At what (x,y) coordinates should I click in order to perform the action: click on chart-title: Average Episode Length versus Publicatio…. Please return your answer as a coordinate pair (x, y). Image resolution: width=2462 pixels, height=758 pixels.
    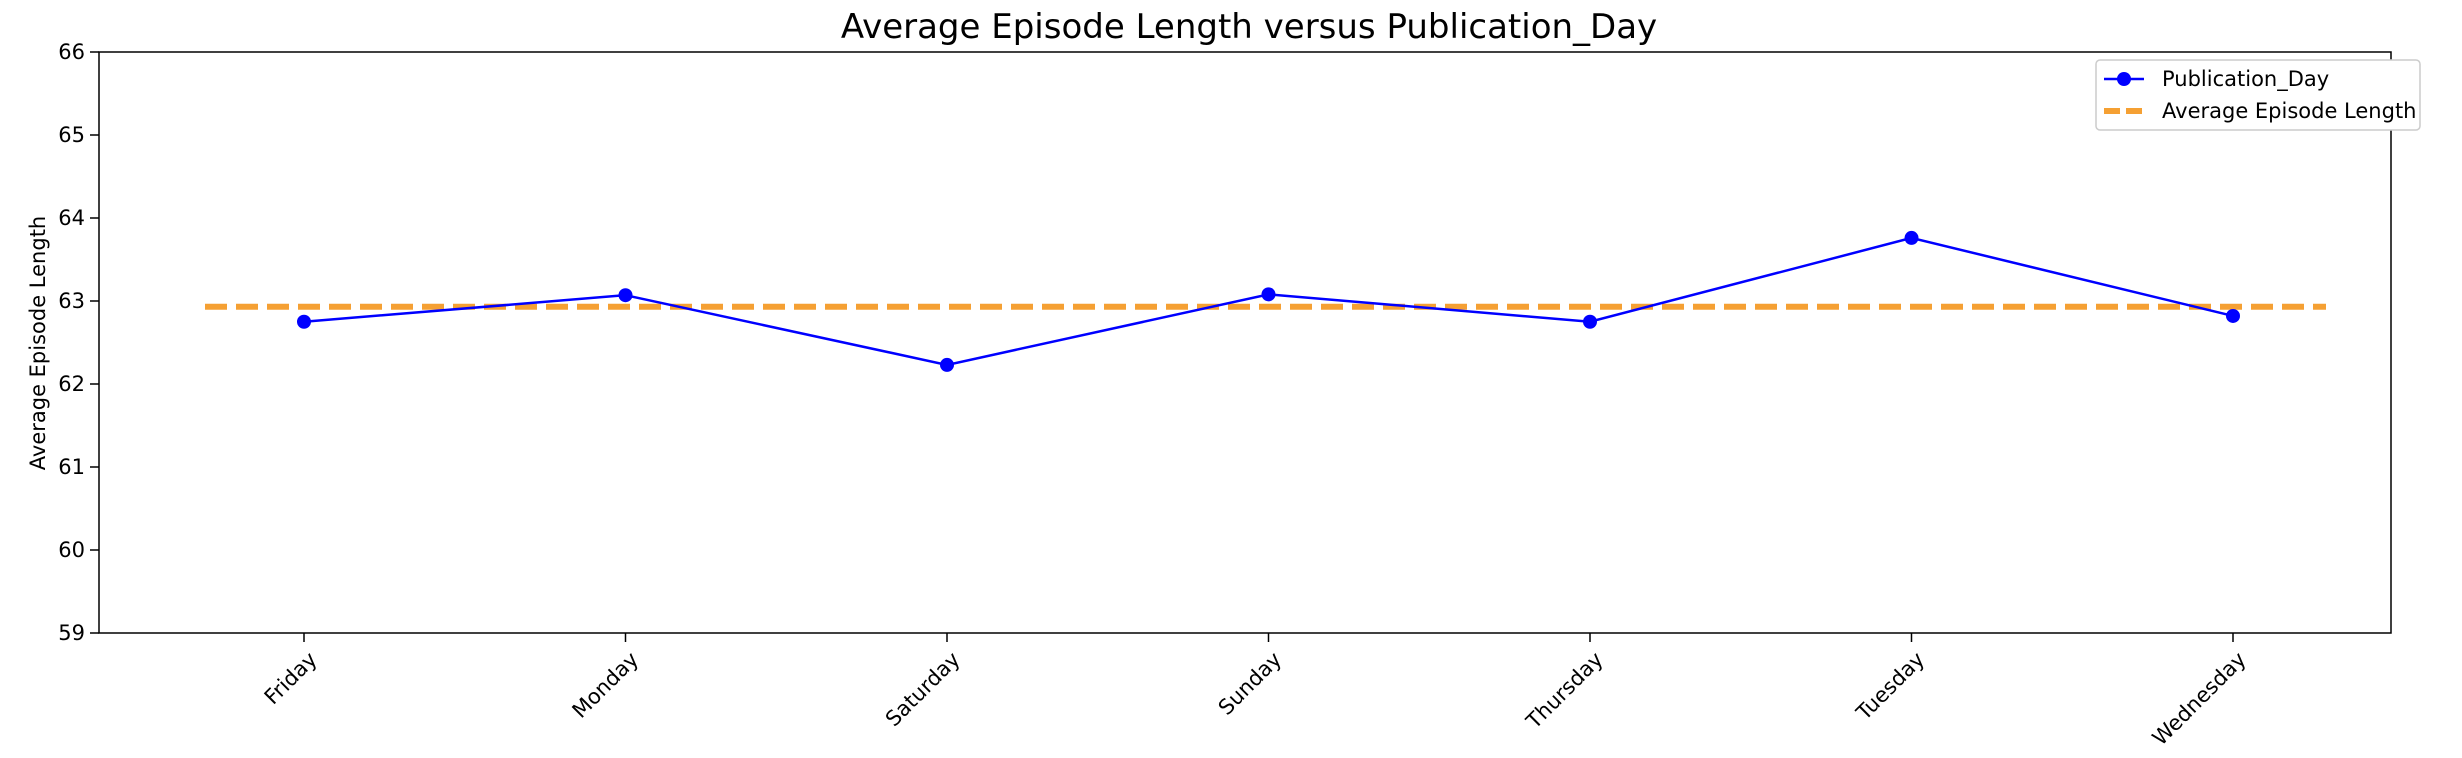
    Looking at the image, I should click on (1249, 27).